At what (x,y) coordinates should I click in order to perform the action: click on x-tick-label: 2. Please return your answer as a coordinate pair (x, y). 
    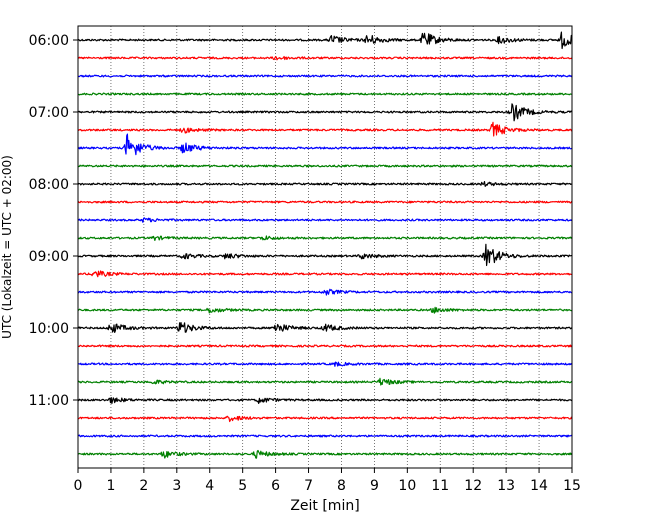
    Looking at the image, I should click on (143, 486).